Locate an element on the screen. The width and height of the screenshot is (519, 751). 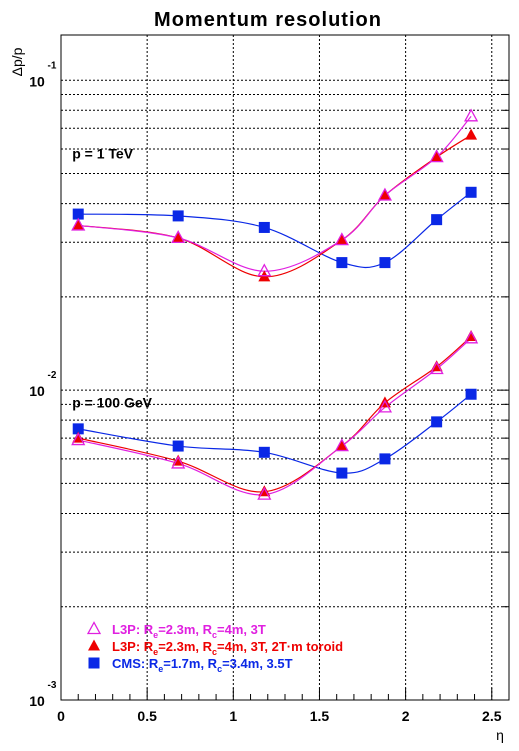
y-tick-label: 10-1 is located at coordinates (43, 74).